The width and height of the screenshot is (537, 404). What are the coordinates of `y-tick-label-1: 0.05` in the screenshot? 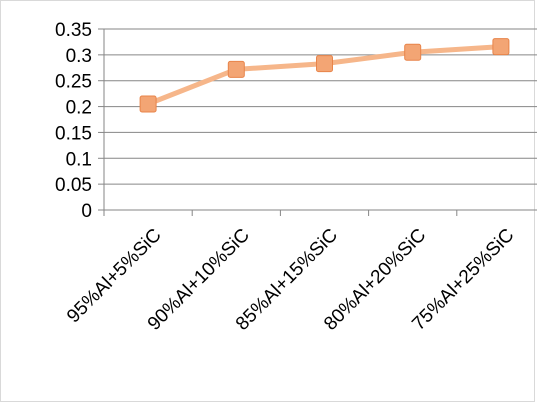 It's located at (73, 185).